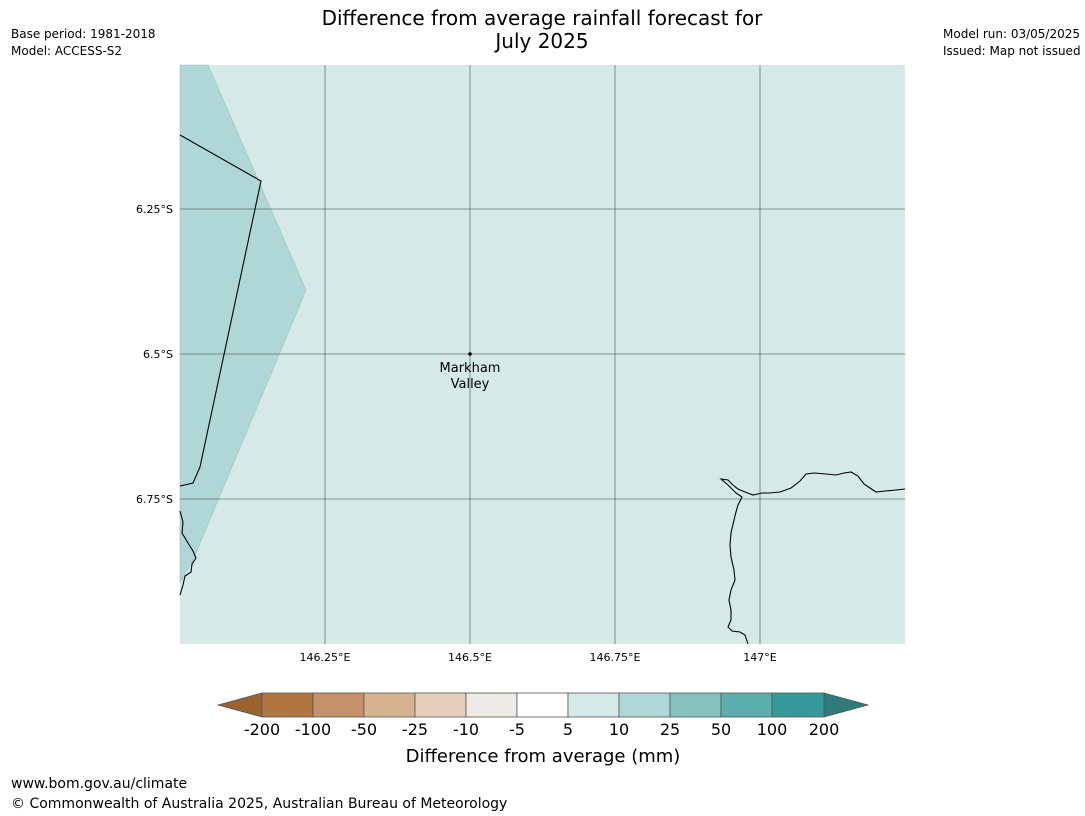 Image resolution: width=1085 pixels, height=816 pixels. What do you see at coordinates (262, 729) in the screenshot?
I see `colorbar-tick-label: -200` at bounding box center [262, 729].